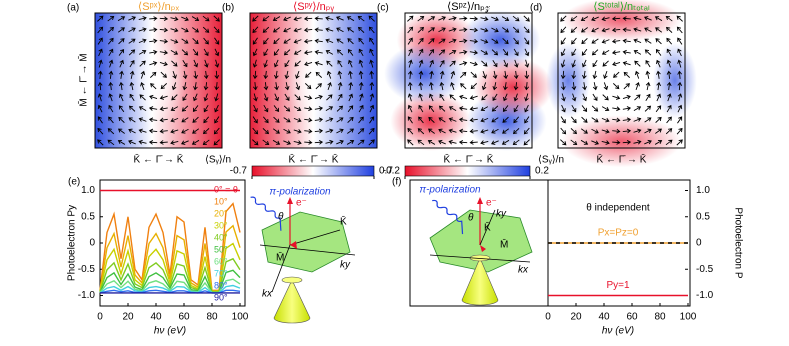 This screenshot has height=346, width=789. Describe the element at coordinates (471, 218) in the screenshot. I see `angle-label: θ` at that location.